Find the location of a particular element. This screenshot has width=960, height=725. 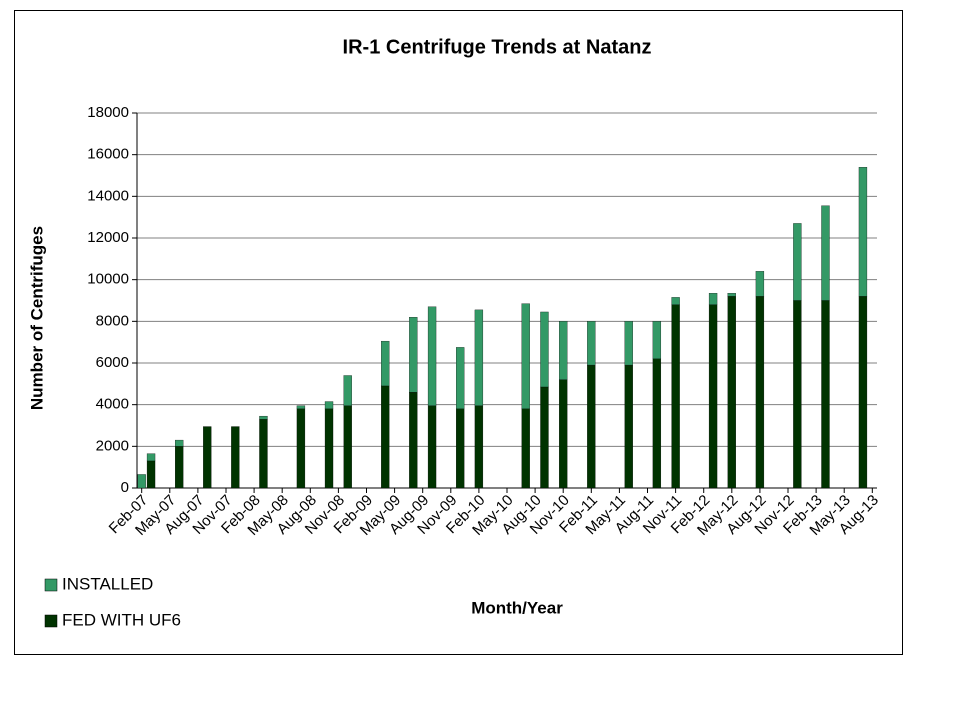

y-tick-label: 12000 is located at coordinates (108, 237).